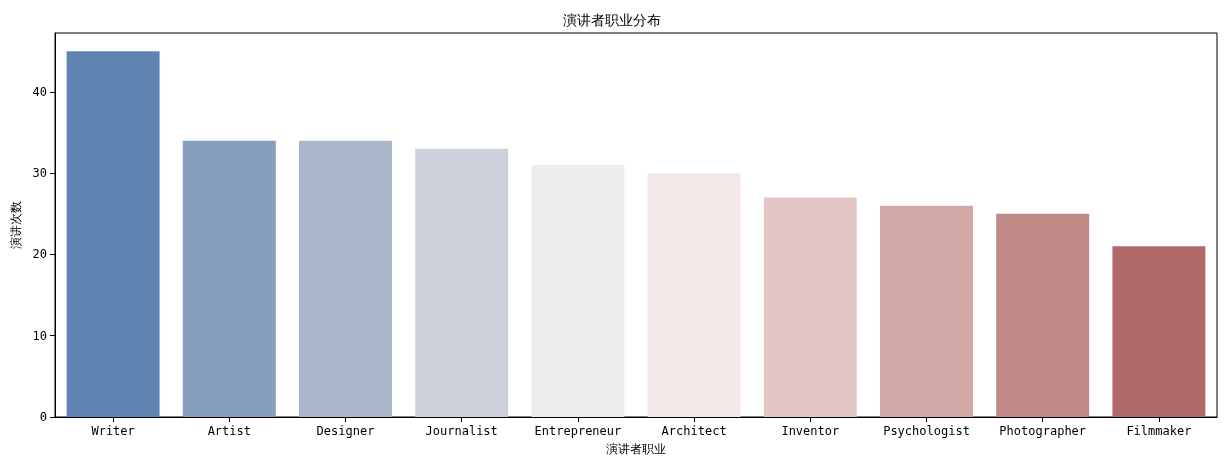  I want to click on y-tick-label: 20, so click(39, 254).